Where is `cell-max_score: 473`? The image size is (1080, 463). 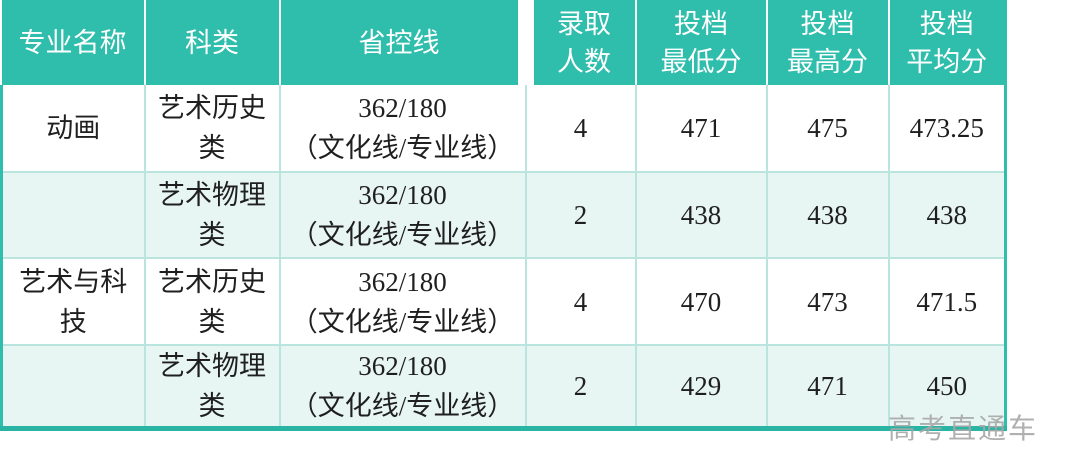 cell-max_score: 473 is located at coordinates (827, 301).